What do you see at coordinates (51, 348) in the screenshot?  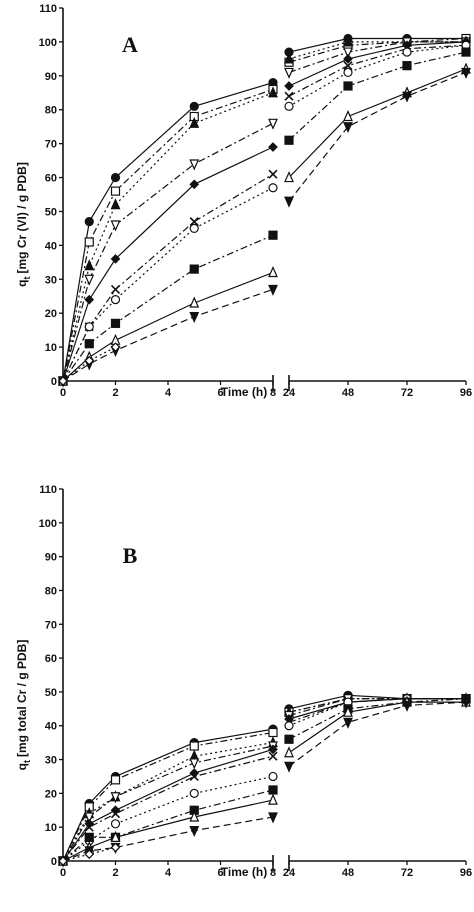 I see `y-tick-label: 10` at bounding box center [51, 348].